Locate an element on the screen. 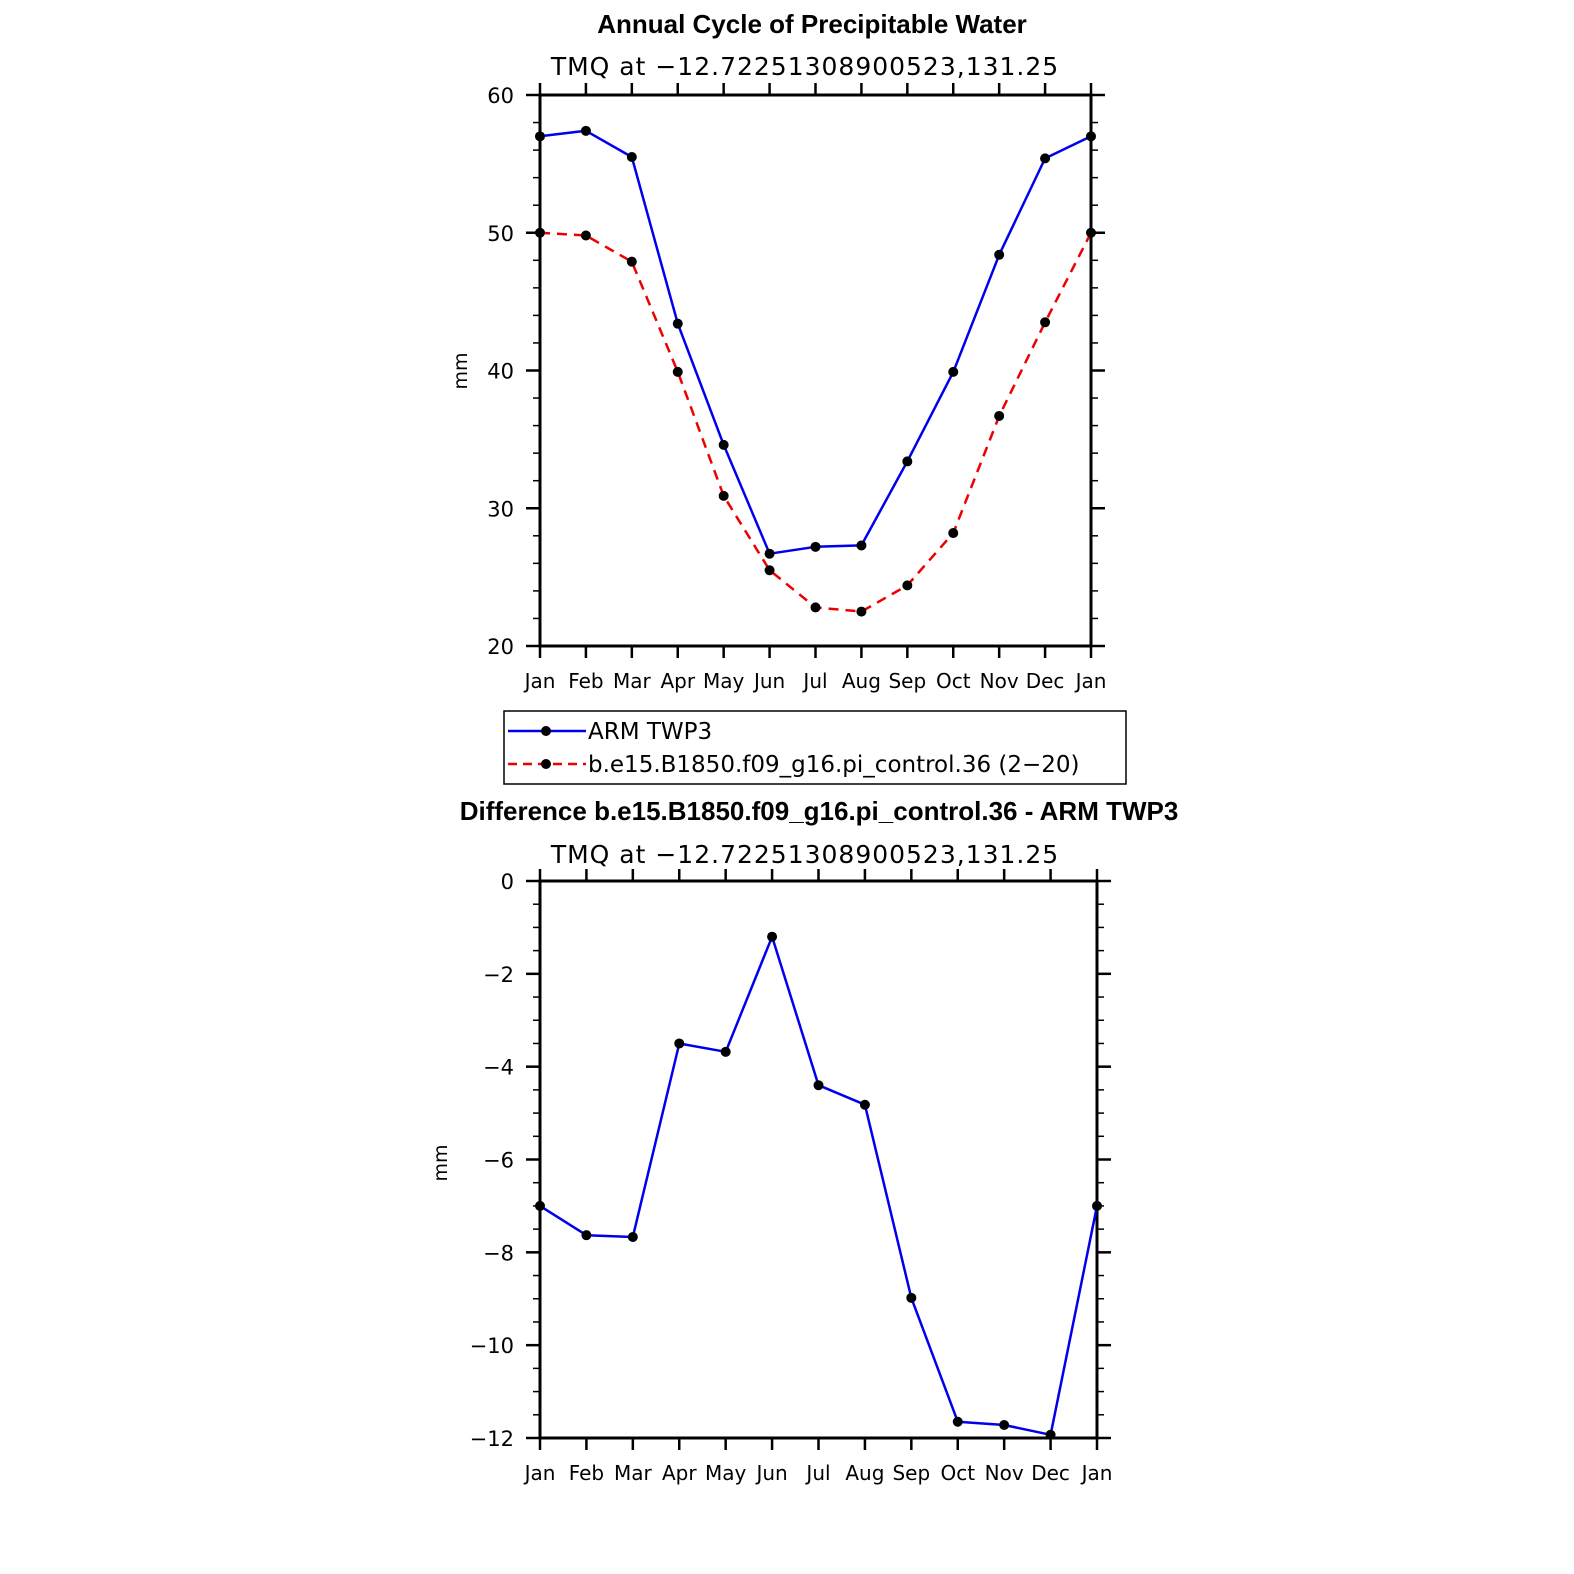  bottom-chart-xtick-label: Apr is located at coordinates (679, 1473).